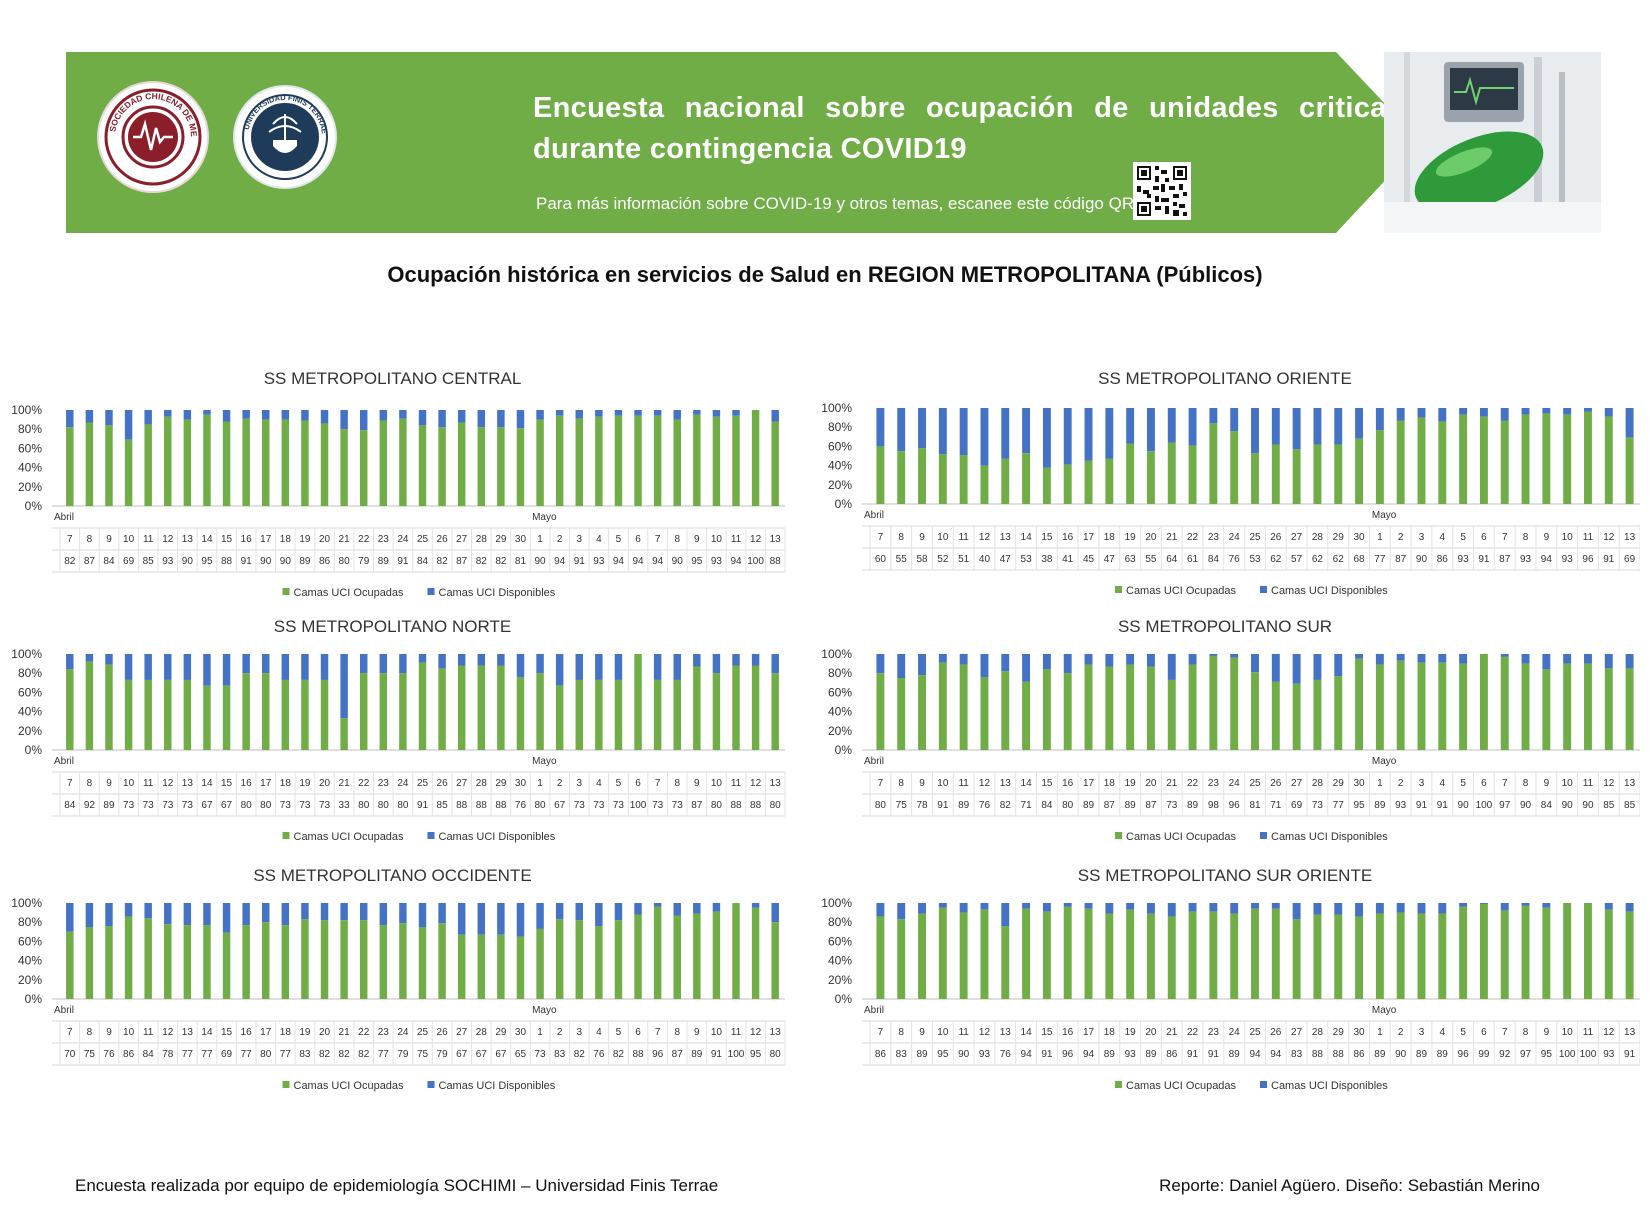 Image resolution: width=1650 pixels, height=1218 pixels. Describe the element at coordinates (1131, 559) in the screenshot. I see `data-label: 63` at that location.